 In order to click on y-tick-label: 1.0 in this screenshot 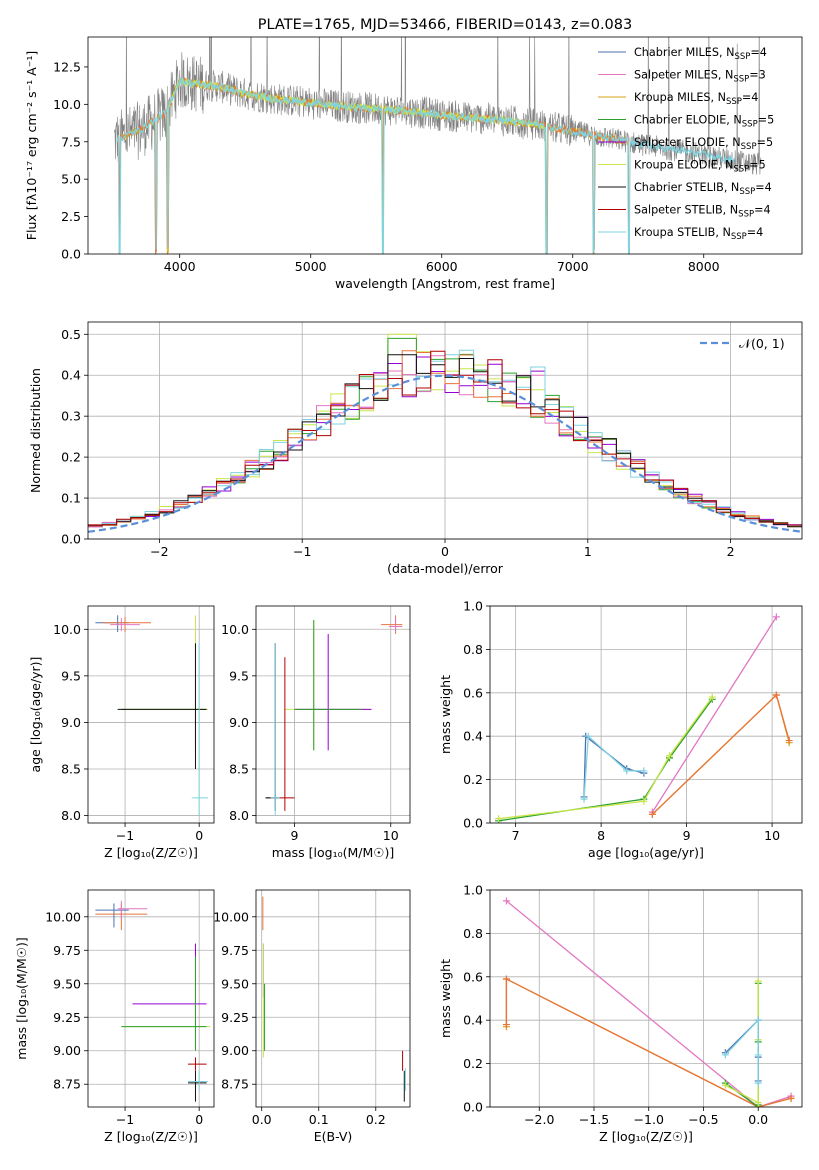, I will do `click(473, 890)`.